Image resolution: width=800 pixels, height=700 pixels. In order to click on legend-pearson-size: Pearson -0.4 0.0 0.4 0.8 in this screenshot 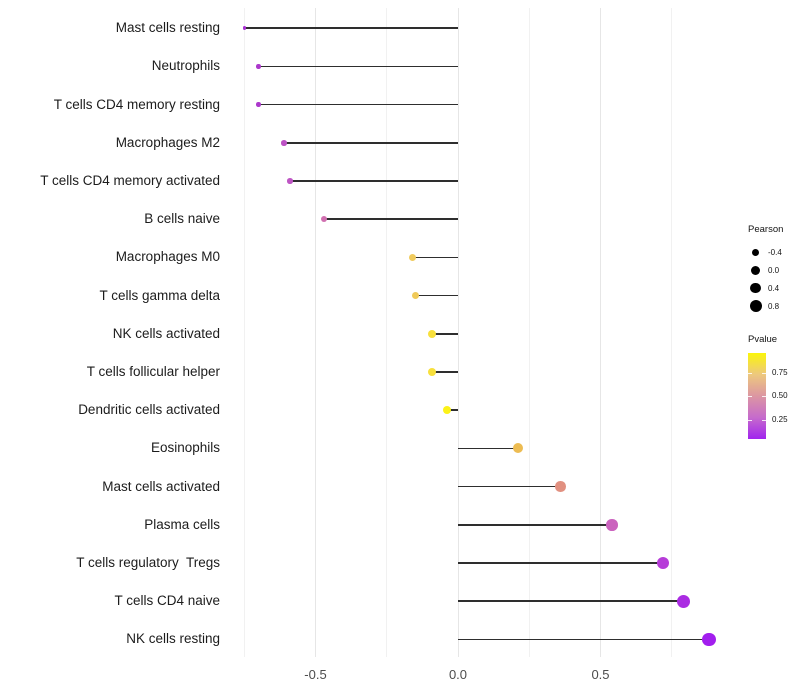, I will do `click(765, 269)`.